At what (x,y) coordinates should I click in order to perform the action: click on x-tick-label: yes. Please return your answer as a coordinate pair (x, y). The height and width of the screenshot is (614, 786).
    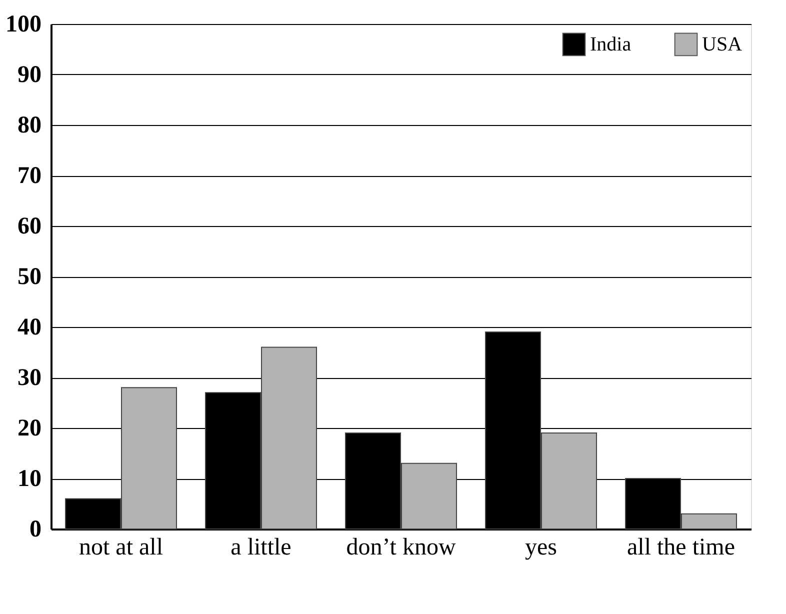
    Looking at the image, I should click on (541, 547).